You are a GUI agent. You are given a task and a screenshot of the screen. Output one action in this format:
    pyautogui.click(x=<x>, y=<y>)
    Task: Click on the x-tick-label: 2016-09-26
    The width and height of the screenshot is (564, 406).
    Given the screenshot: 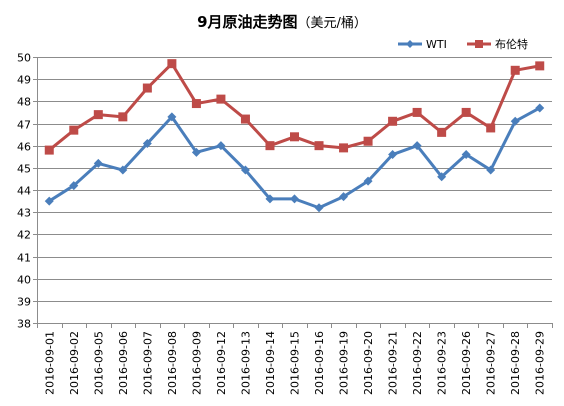 What is the action you would take?
    pyautogui.click(x=466, y=363)
    